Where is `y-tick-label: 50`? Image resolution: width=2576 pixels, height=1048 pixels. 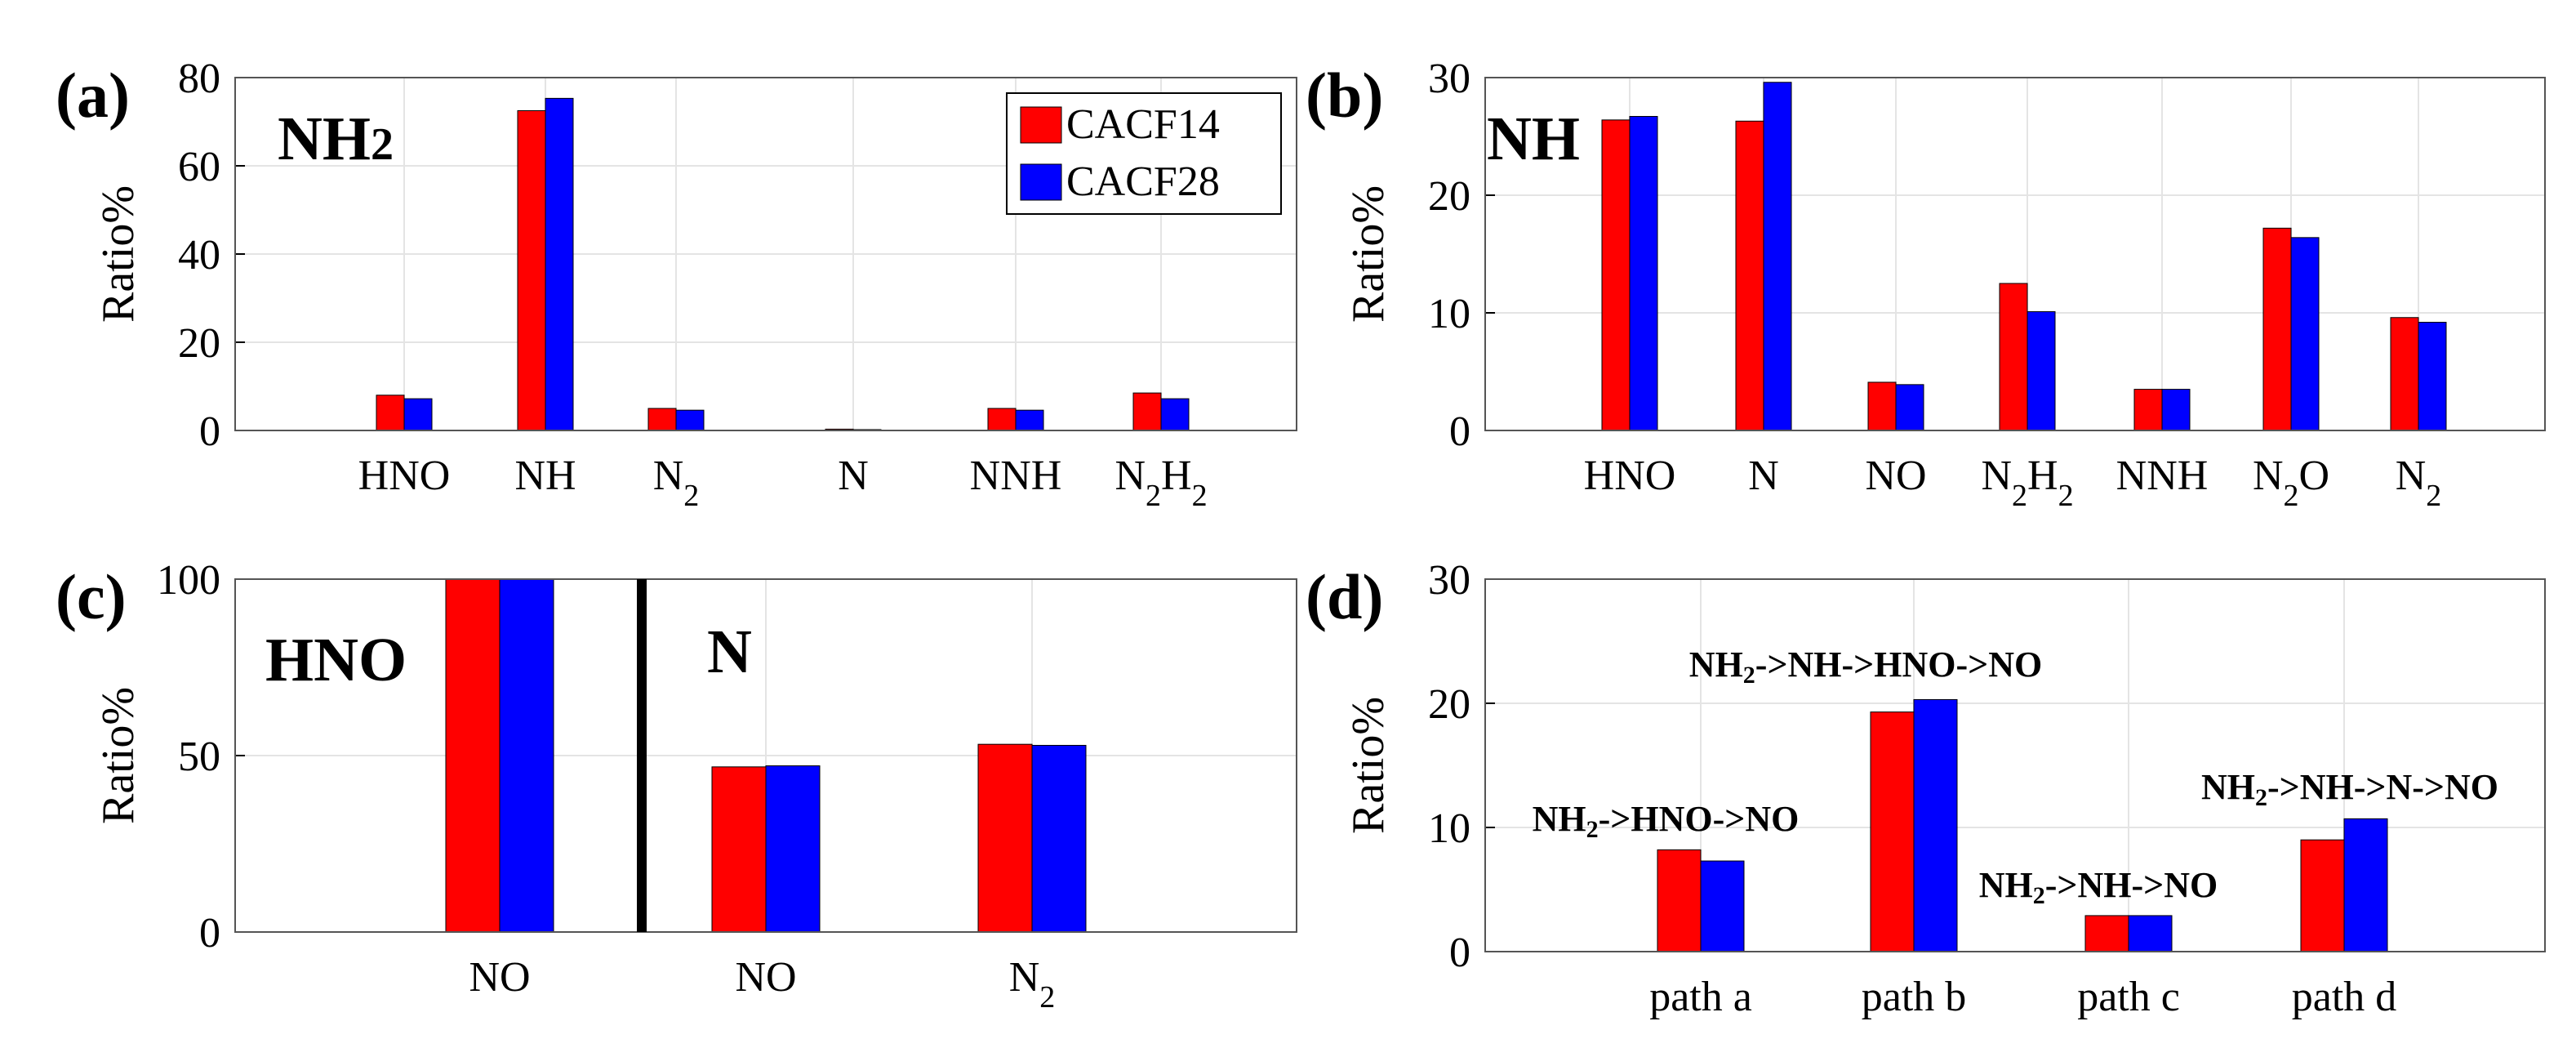
y-tick-label: 50 is located at coordinates (199, 757).